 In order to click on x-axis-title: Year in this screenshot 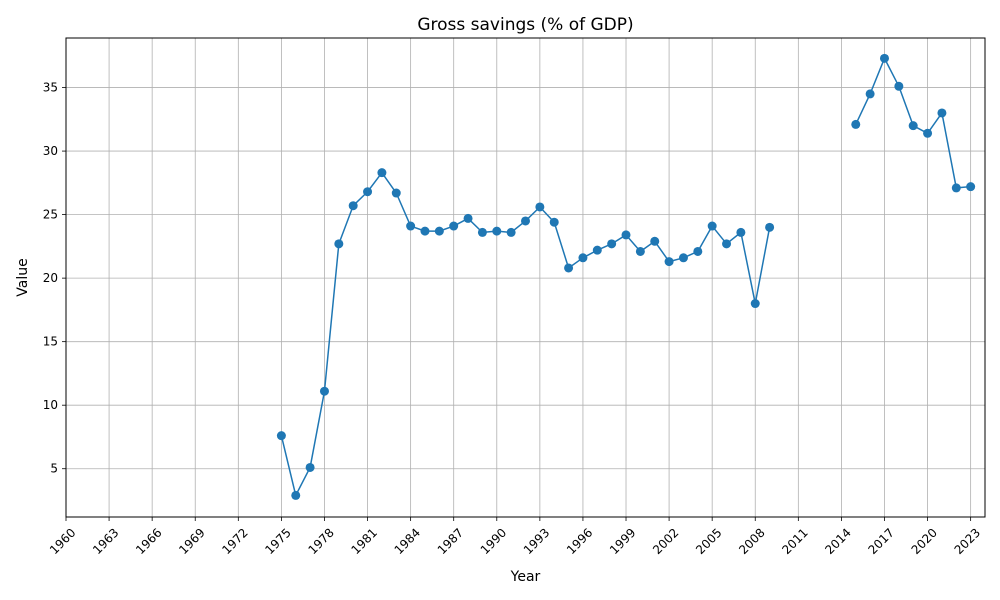, I will do `click(525, 577)`.